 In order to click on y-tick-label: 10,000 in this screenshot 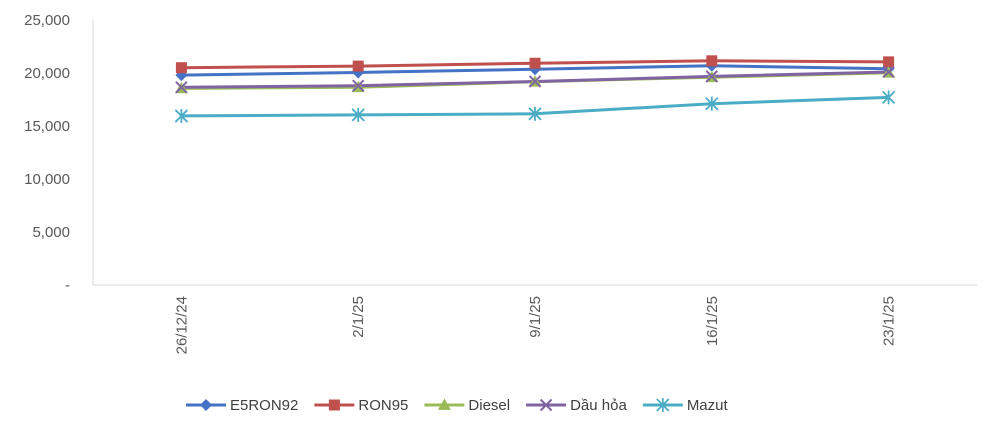, I will do `click(47, 179)`.